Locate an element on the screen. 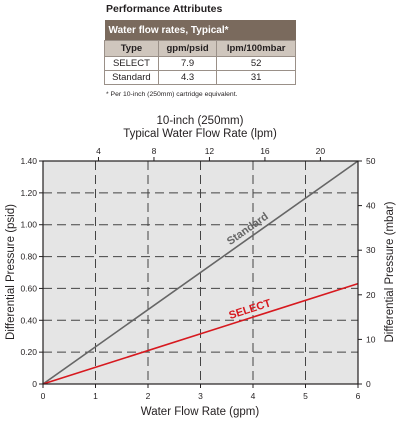 The image size is (400, 423). y2-tick-label: 20 is located at coordinates (371, 295).